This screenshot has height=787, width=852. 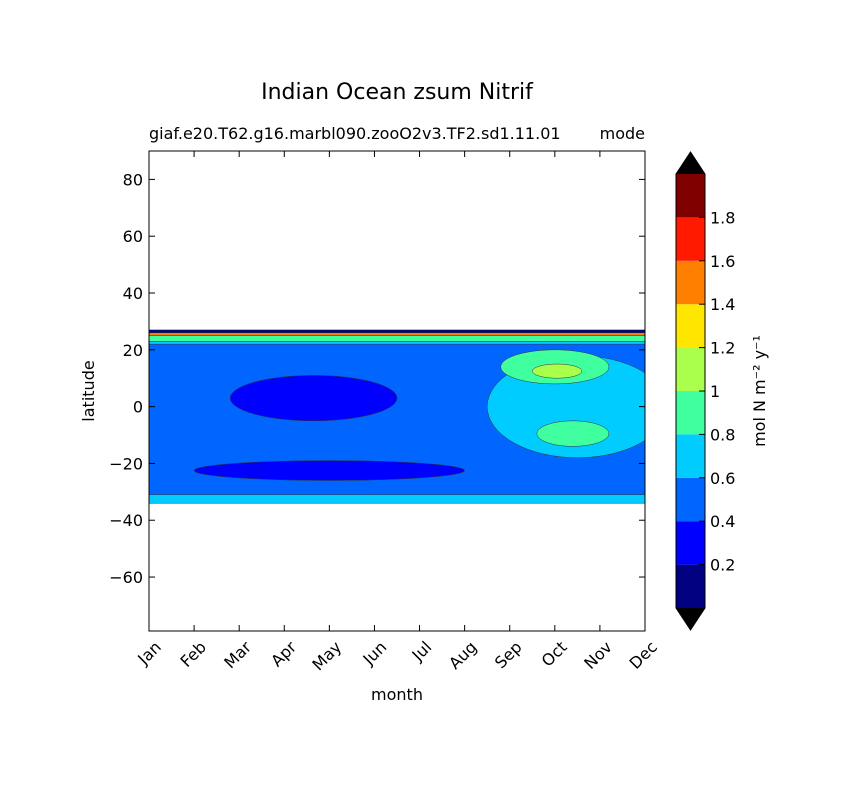 What do you see at coordinates (759, 391) in the screenshot?
I see `colorbar-label: mol N m⁻² y⁻¹` at bounding box center [759, 391].